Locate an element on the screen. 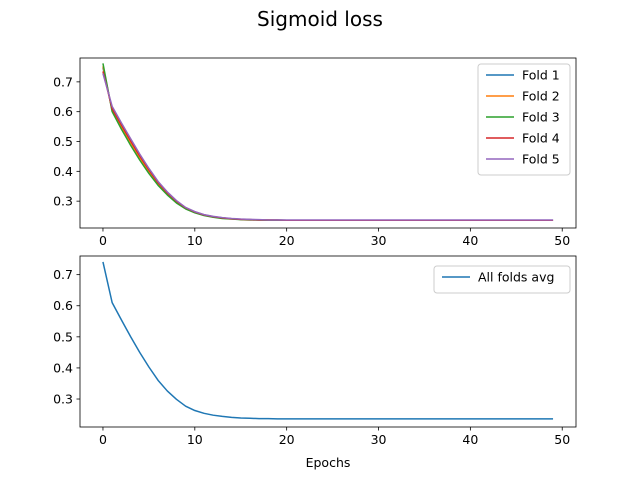 Image resolution: width=640 pixels, height=480 pixels. figure-title: Sigmoid loss is located at coordinates (320, 19).